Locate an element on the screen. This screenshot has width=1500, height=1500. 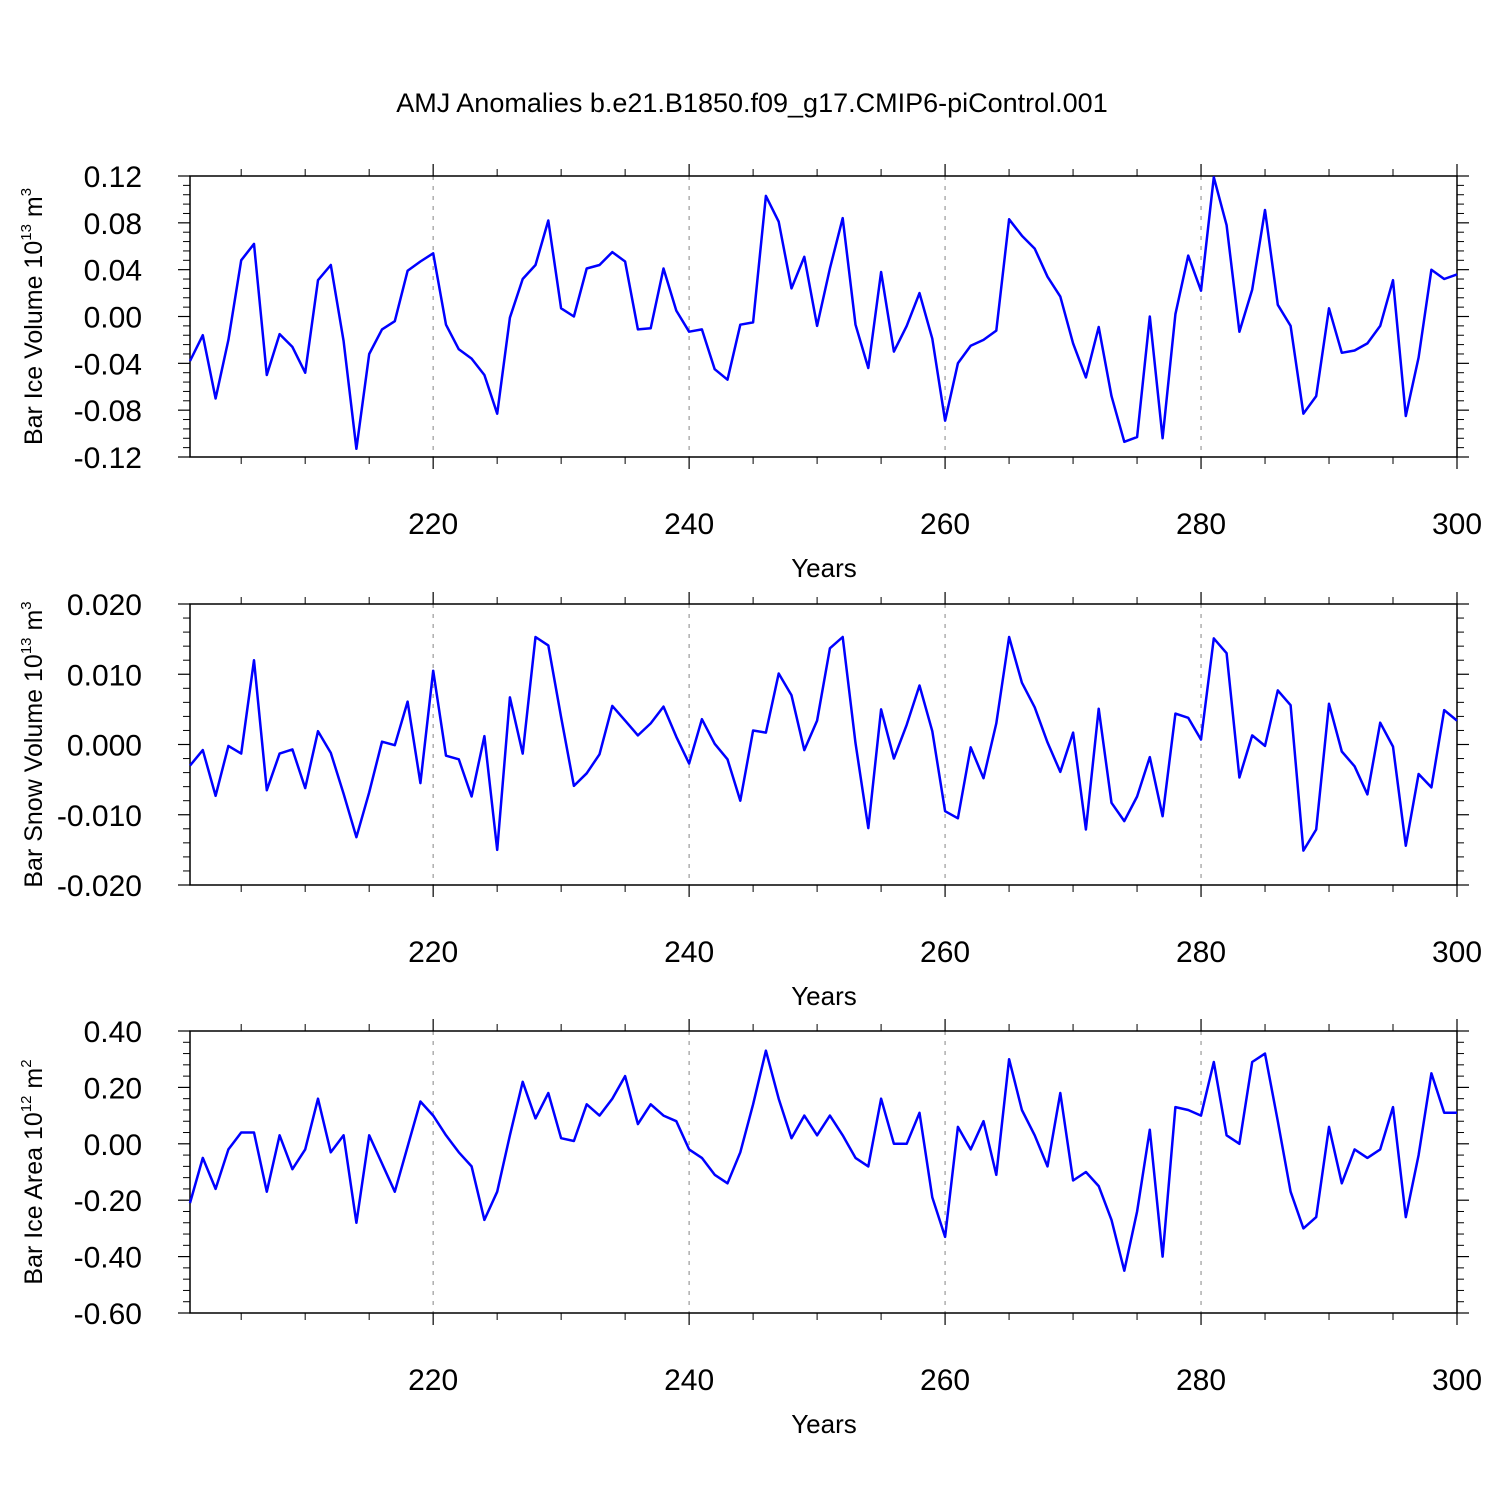
y-axis-label: Bar Ice Volume 1013 m3 is located at coordinates (33, 316).